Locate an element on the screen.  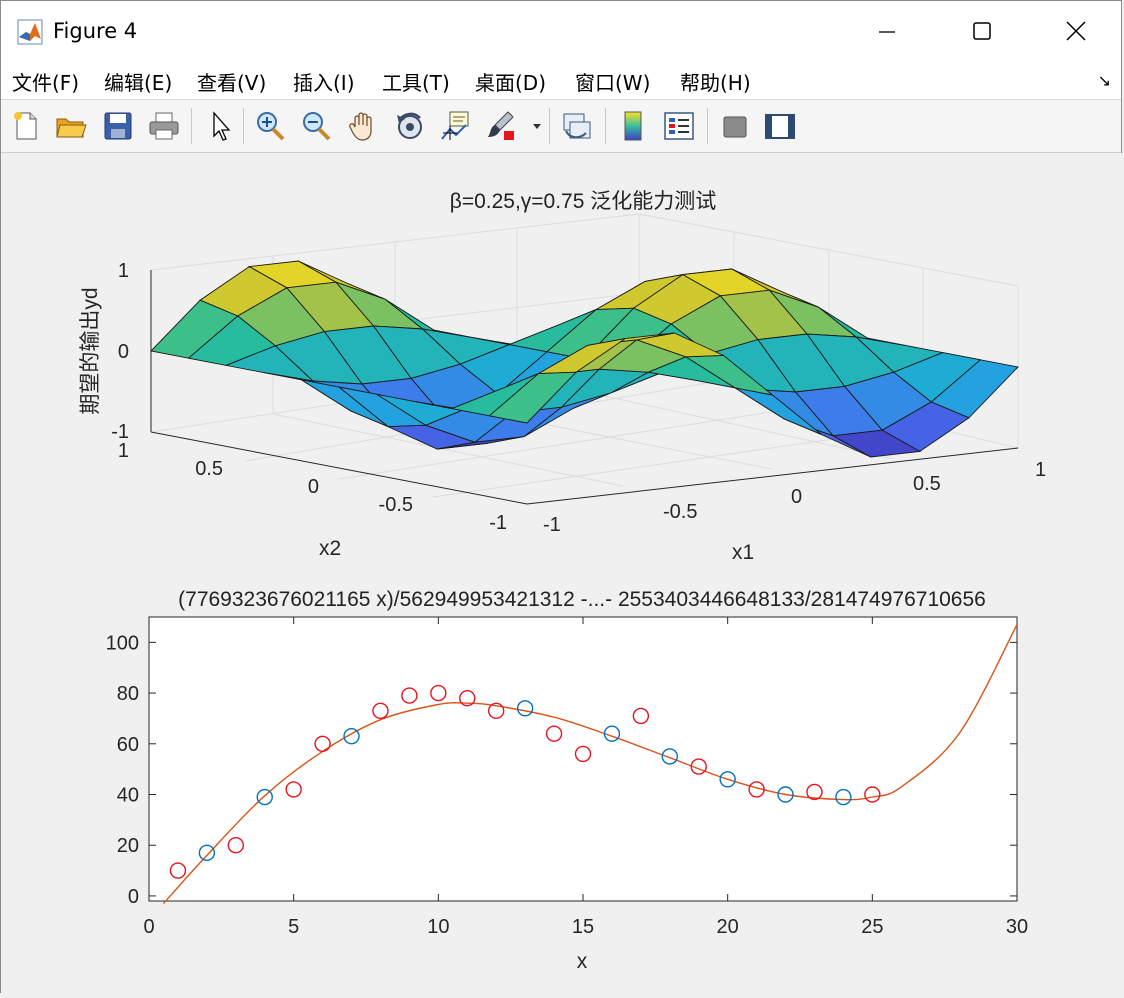
new-figure-icon is located at coordinates (25, 126).